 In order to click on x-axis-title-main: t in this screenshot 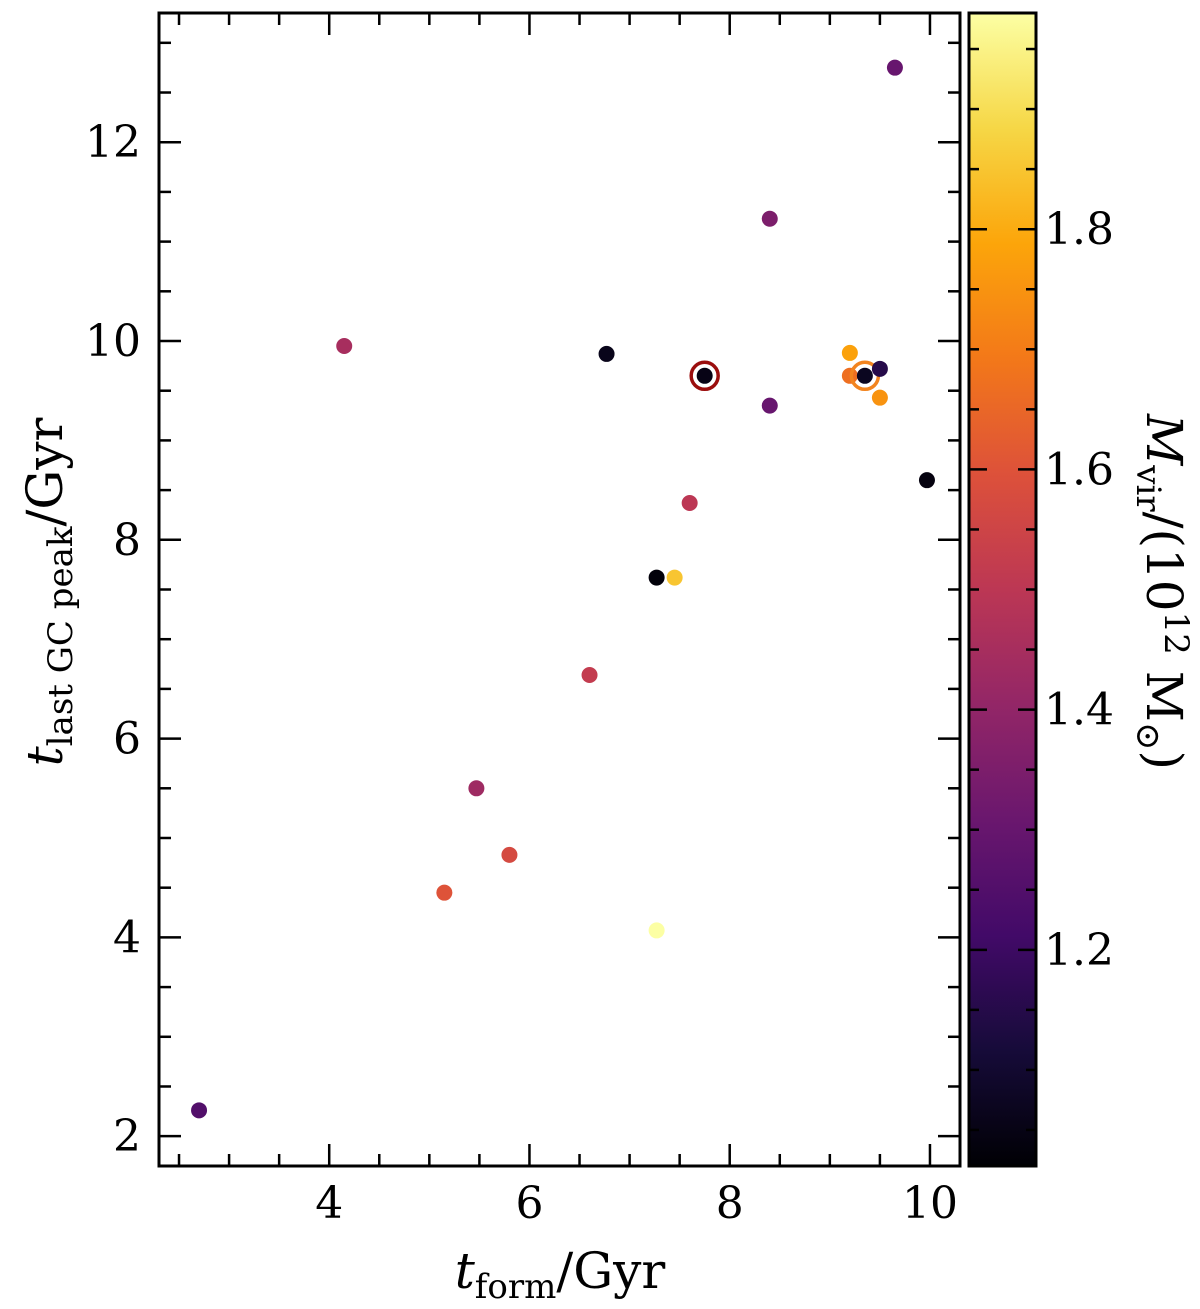, I will do `click(465, 1271)`.